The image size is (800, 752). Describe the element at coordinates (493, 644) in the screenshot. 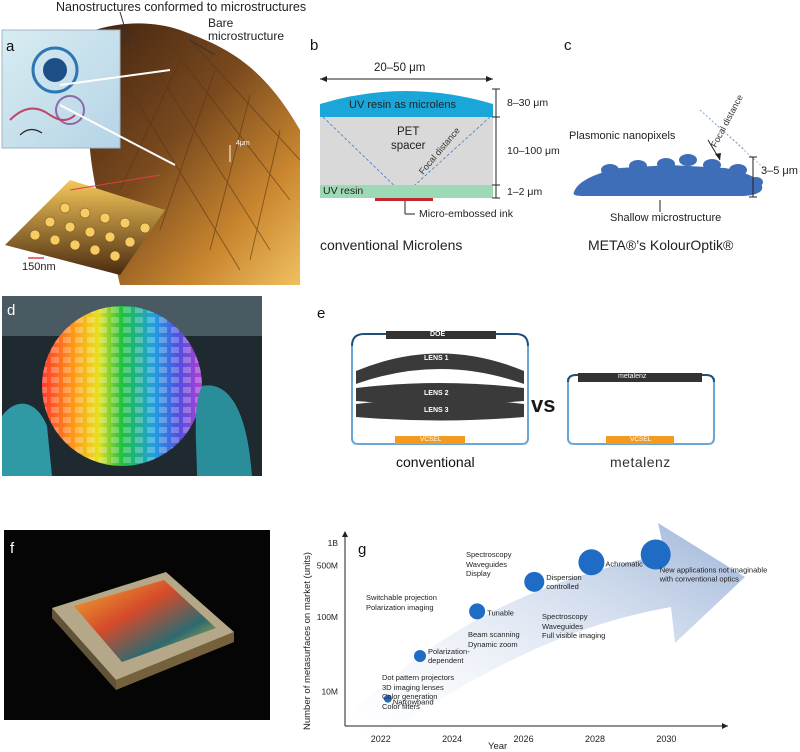

I see `annotation-line: Dynamic zoom` at that location.